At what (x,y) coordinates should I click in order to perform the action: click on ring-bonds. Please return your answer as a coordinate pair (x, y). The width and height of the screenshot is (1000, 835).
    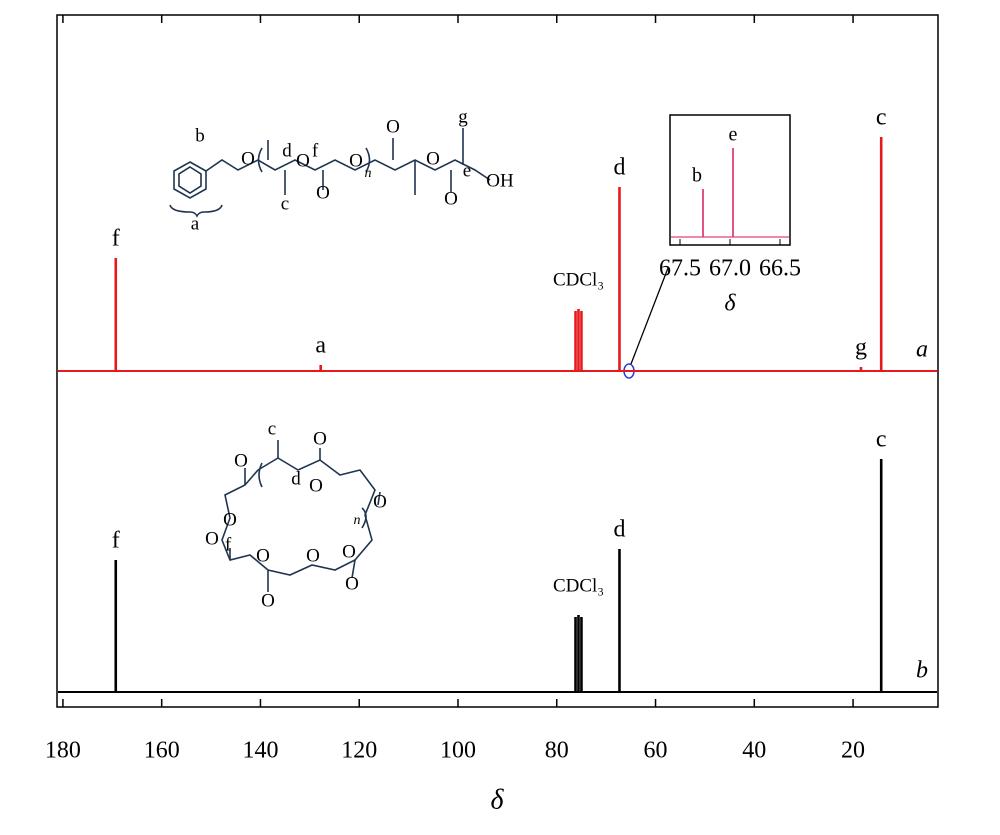
    Looking at the image, I should click on (298, 516).